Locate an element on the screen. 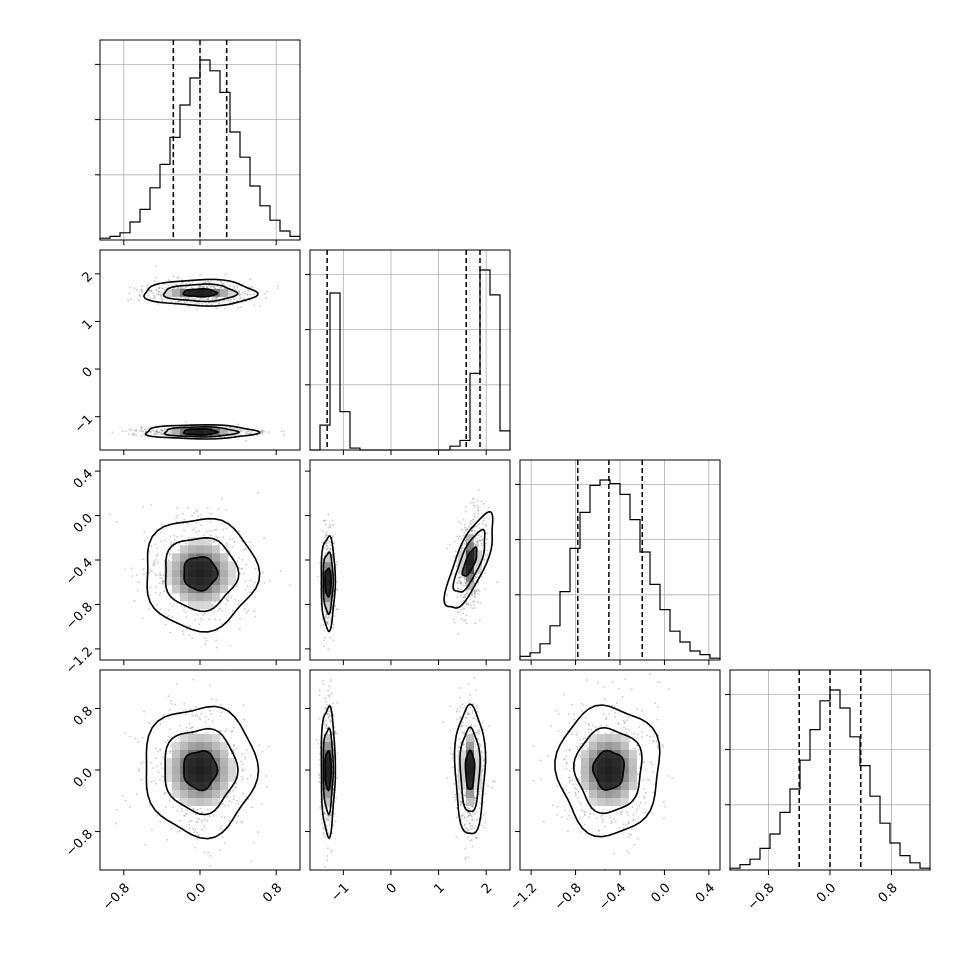 This screenshot has height=975, width=970. contour-line is located at coordinates (200, 293).